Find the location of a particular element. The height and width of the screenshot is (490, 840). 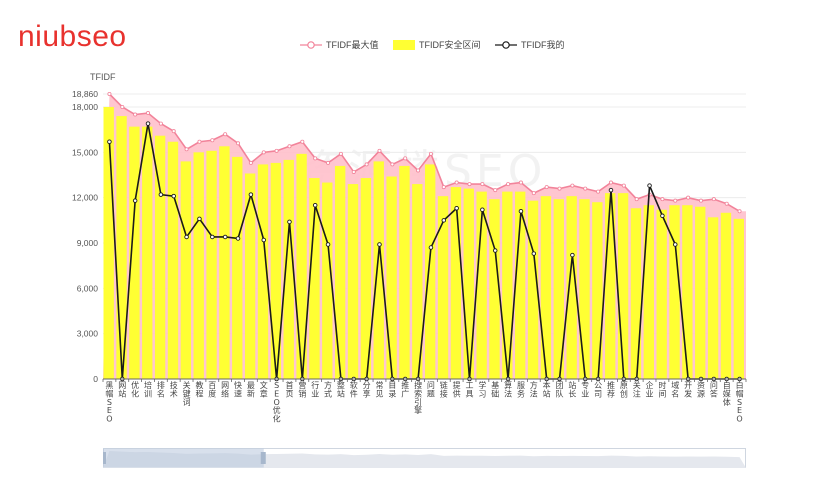

brand-logo: niubseo is located at coordinates (72, 36).